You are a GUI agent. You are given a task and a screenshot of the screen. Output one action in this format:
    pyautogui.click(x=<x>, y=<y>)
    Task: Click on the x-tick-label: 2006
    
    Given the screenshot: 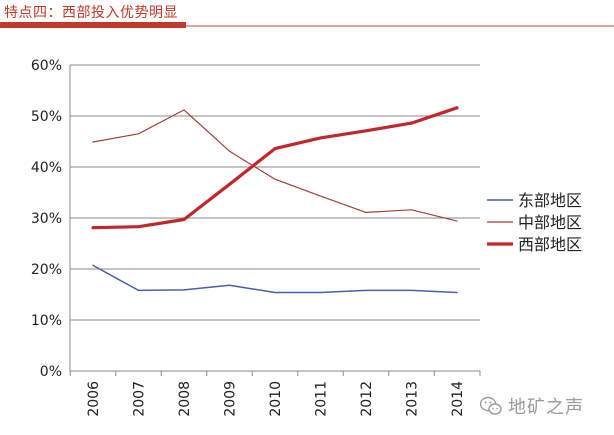 What is the action you would take?
    pyautogui.click(x=94, y=399)
    